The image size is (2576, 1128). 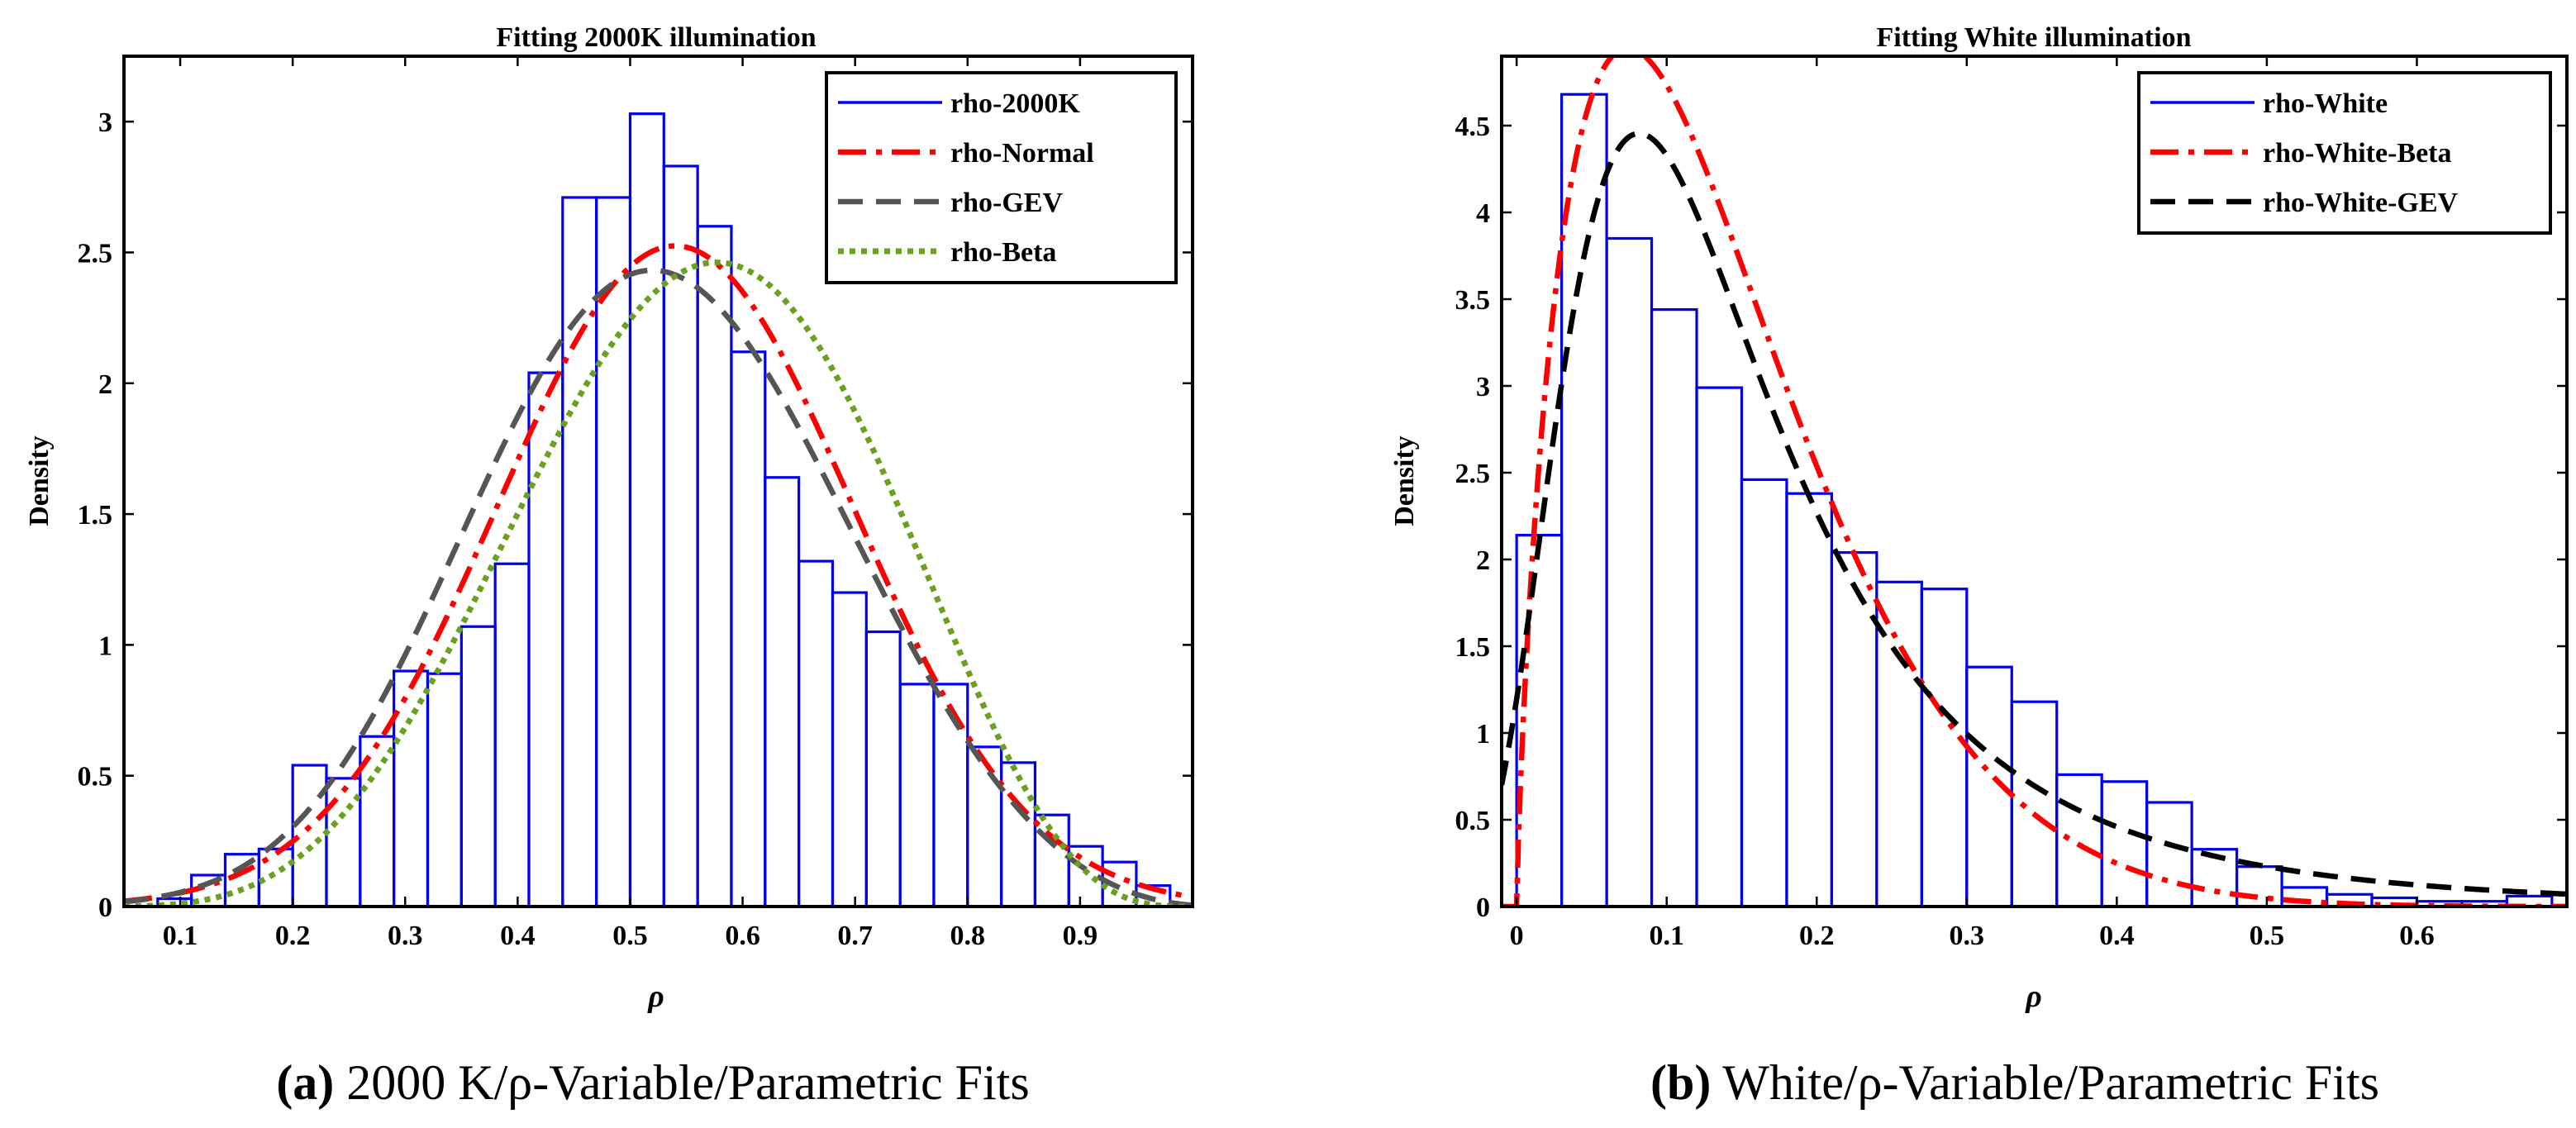 What do you see at coordinates (96, 777) in the screenshot?
I see `panel-a-ytick-label: 0.5` at bounding box center [96, 777].